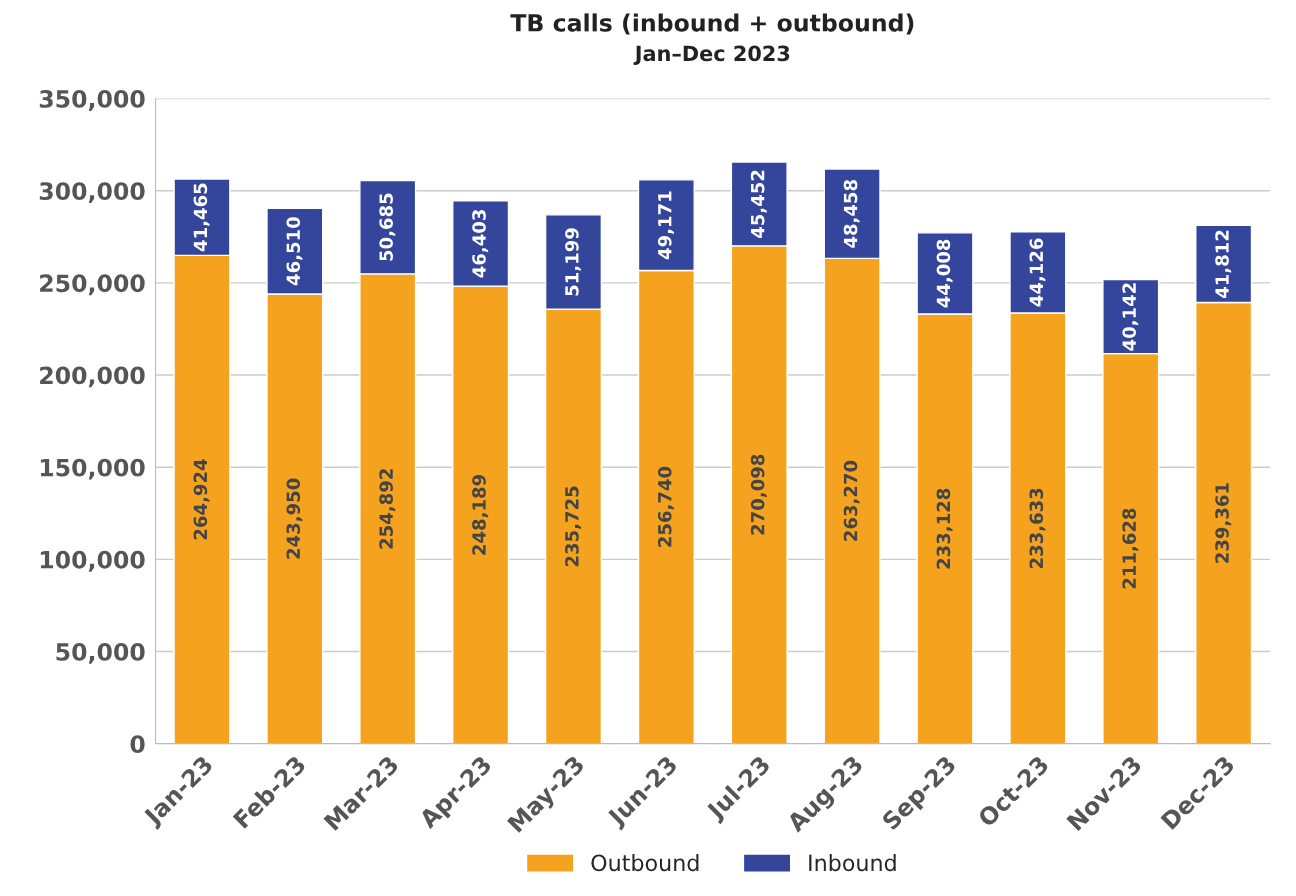 The height and width of the screenshot is (896, 1296). What do you see at coordinates (387, 509) in the screenshot?
I see `data-label: 254,892` at bounding box center [387, 509].